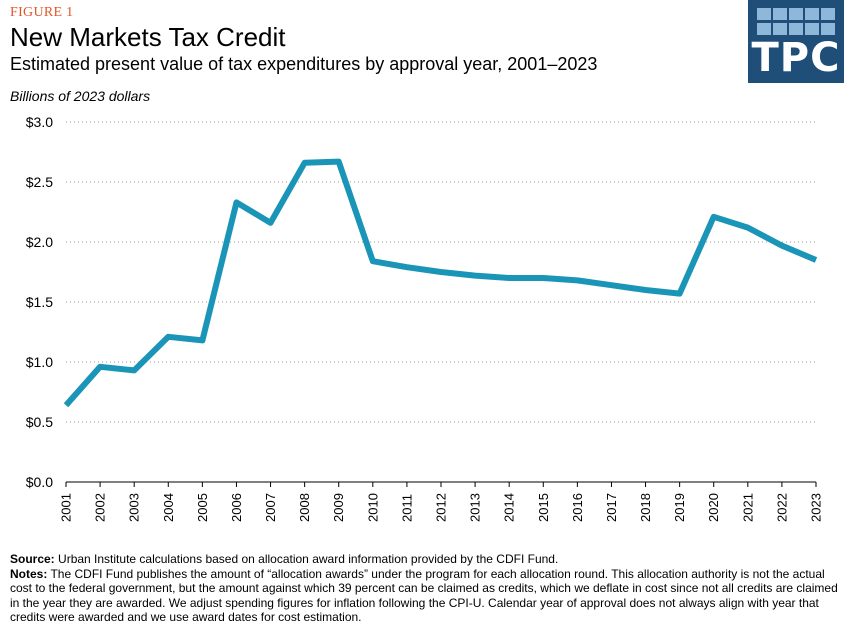 The height and width of the screenshot is (636, 849). Describe the element at coordinates (509, 507) in the screenshot. I see `x-tick-label: 2014` at that location.